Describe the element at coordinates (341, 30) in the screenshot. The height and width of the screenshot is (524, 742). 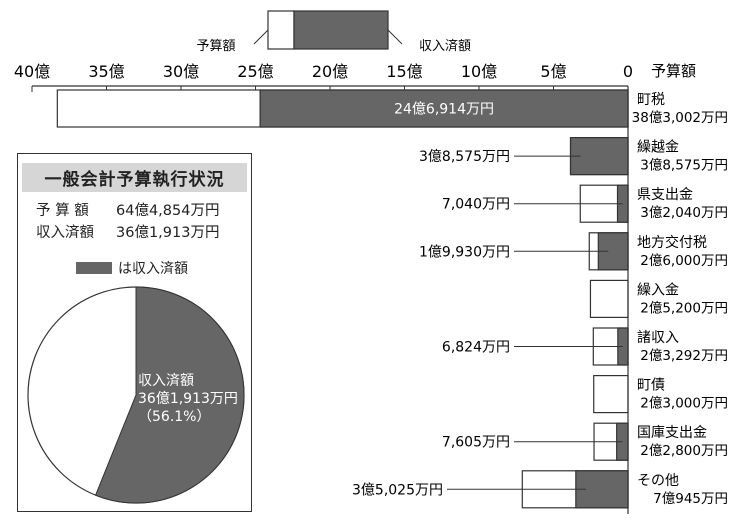
I see `legend-revenue-swatch` at that location.